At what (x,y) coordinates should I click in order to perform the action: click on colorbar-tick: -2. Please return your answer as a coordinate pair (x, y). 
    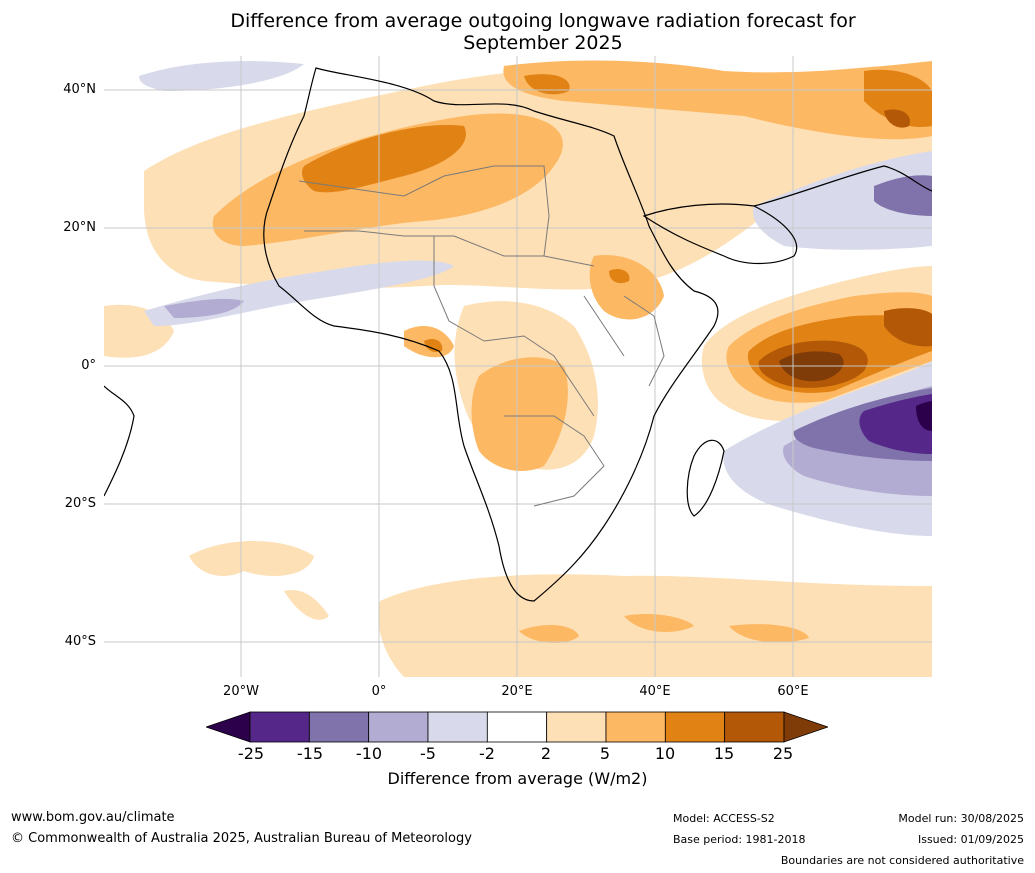
    Looking at the image, I should click on (487, 753).